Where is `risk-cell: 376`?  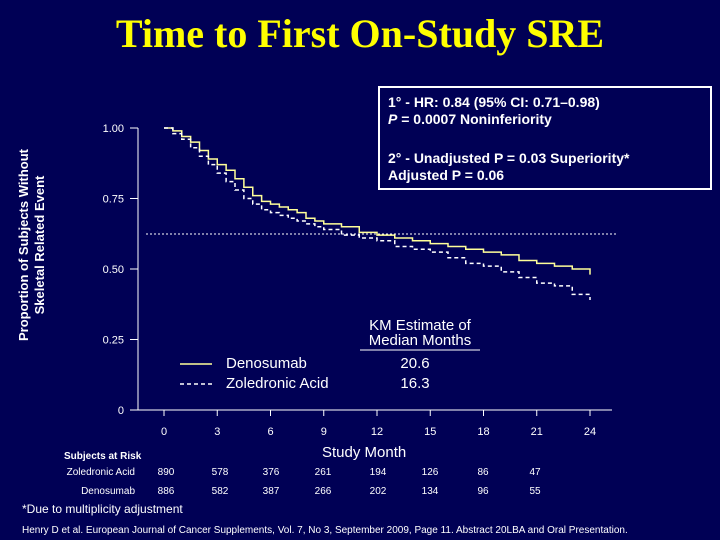
risk-cell: 376 is located at coordinates (271, 472).